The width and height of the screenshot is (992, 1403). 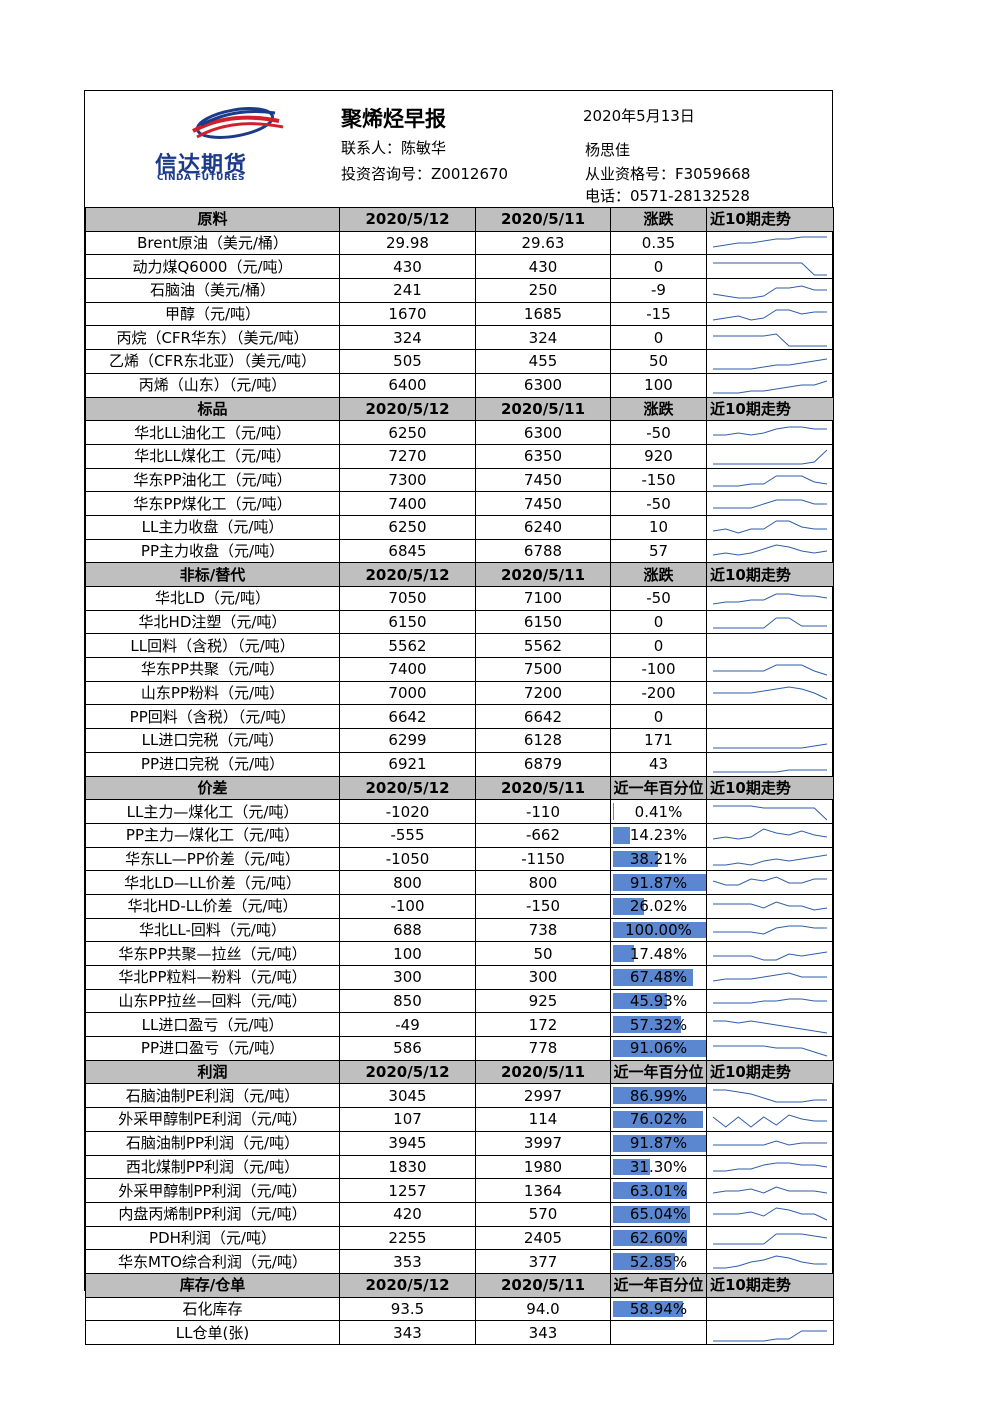 I want to click on value-prev: 430, so click(x=543, y=267).